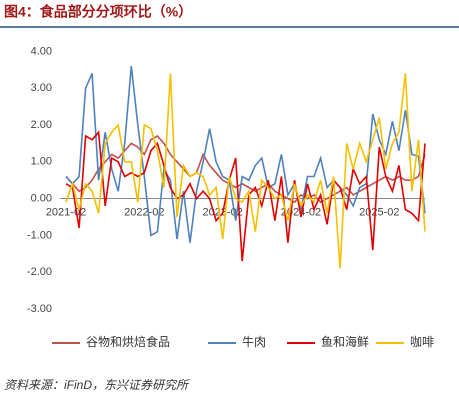 The height and width of the screenshot is (400, 459). What do you see at coordinates (41, 162) in the screenshot?
I see `y-tick-label: 1.00` at bounding box center [41, 162].